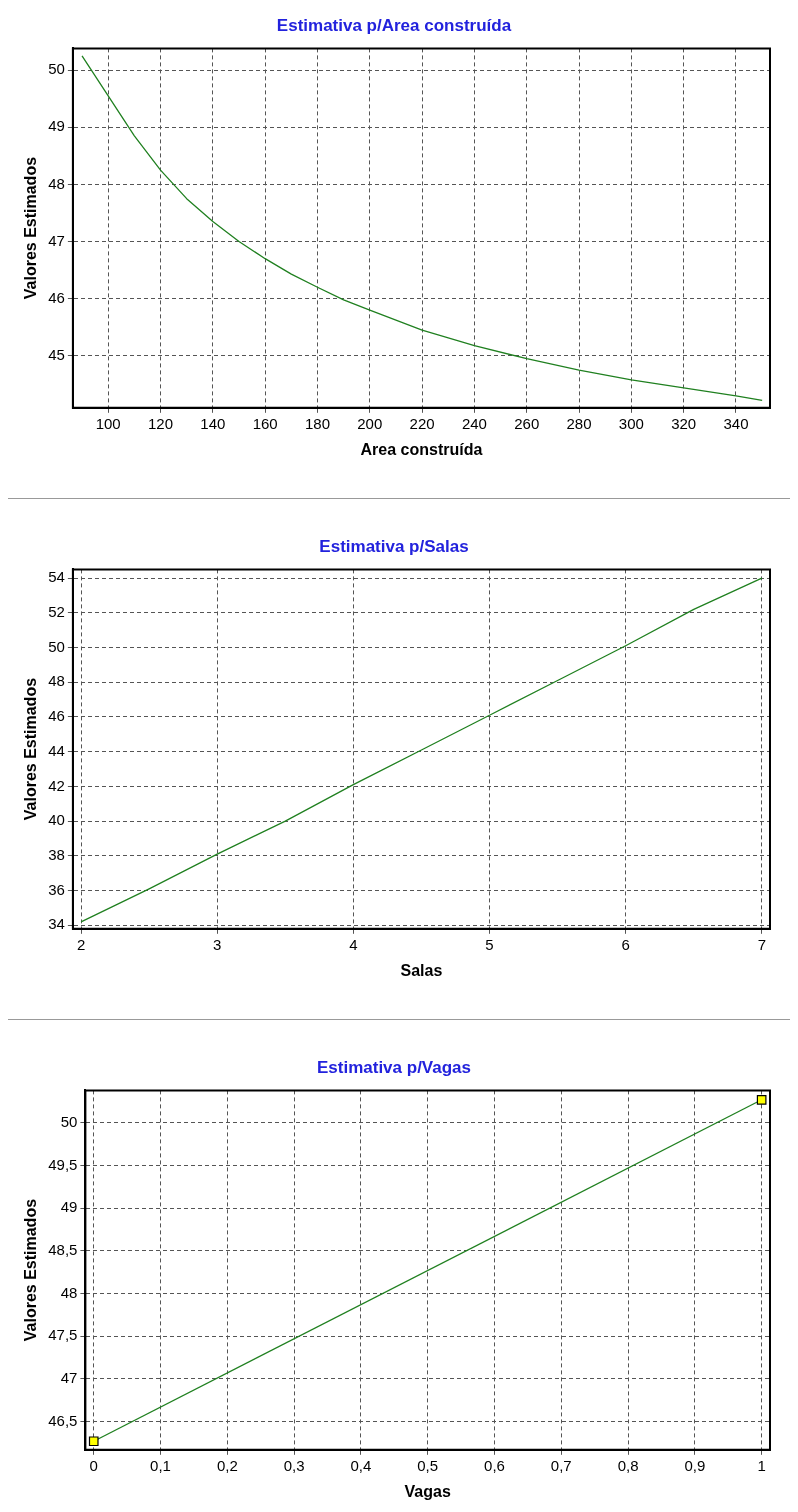 Image resolution: width=798 pixels, height=1512 pixels. What do you see at coordinates (361, 1465) in the screenshot?
I see `x-tick-label: 0,4` at bounding box center [361, 1465].